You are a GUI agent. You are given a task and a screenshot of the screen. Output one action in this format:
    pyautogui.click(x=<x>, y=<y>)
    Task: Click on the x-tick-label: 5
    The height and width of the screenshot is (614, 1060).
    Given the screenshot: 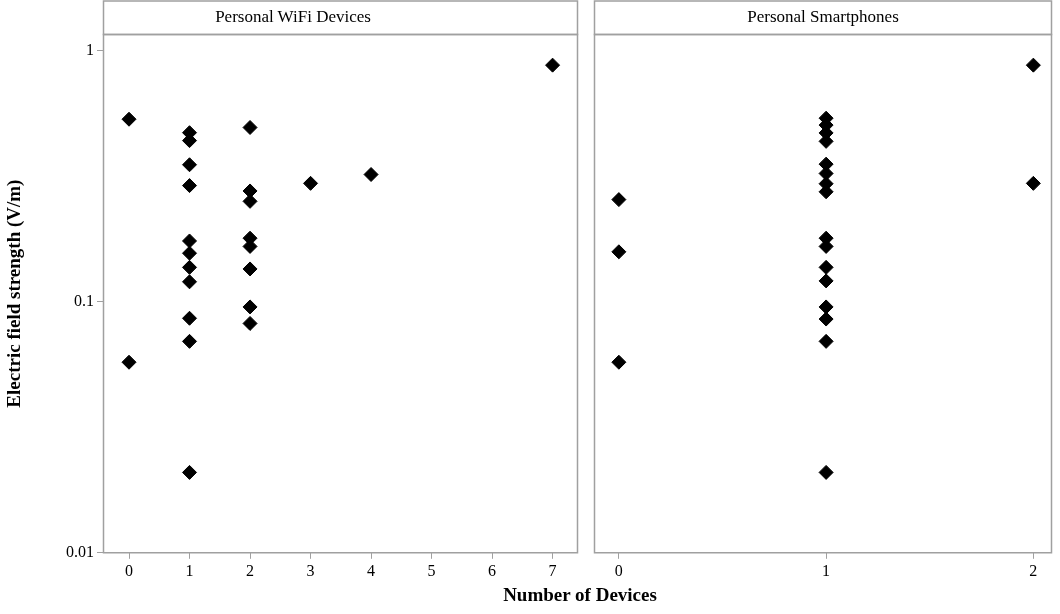 What is the action you would take?
    pyautogui.click(x=431, y=570)
    